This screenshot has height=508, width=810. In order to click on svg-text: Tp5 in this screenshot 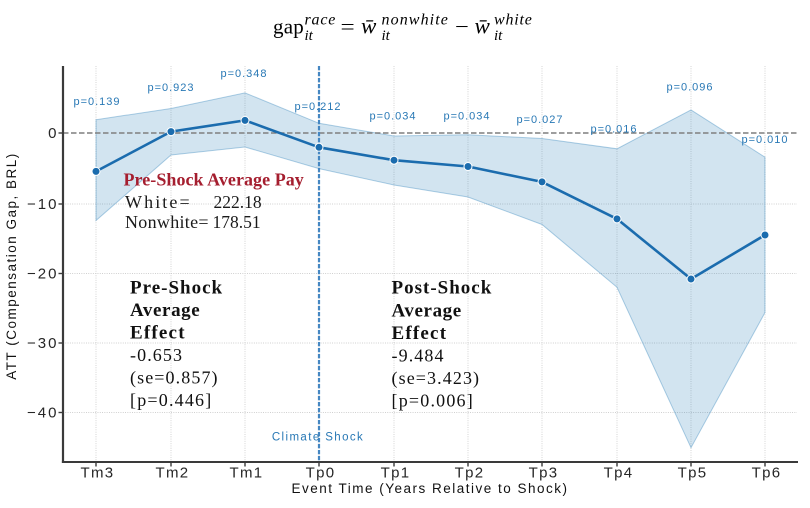, I will do `click(693, 473)`.